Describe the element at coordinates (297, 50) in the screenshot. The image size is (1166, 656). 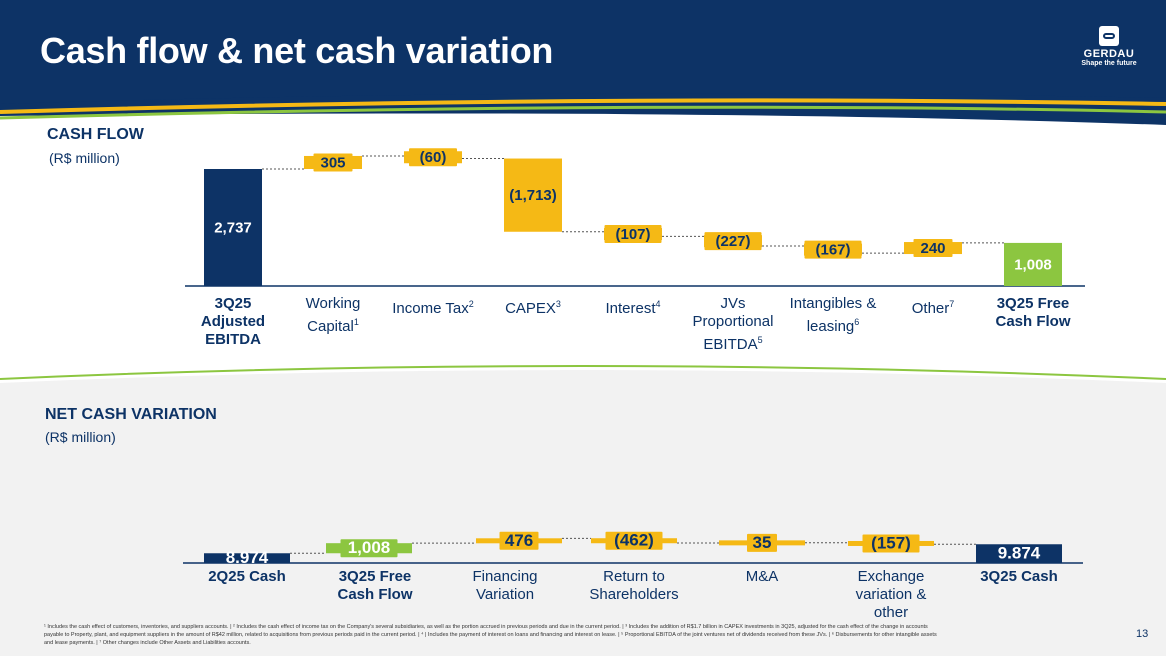
I see `page-title: Cash flow & net cash variation` at that location.